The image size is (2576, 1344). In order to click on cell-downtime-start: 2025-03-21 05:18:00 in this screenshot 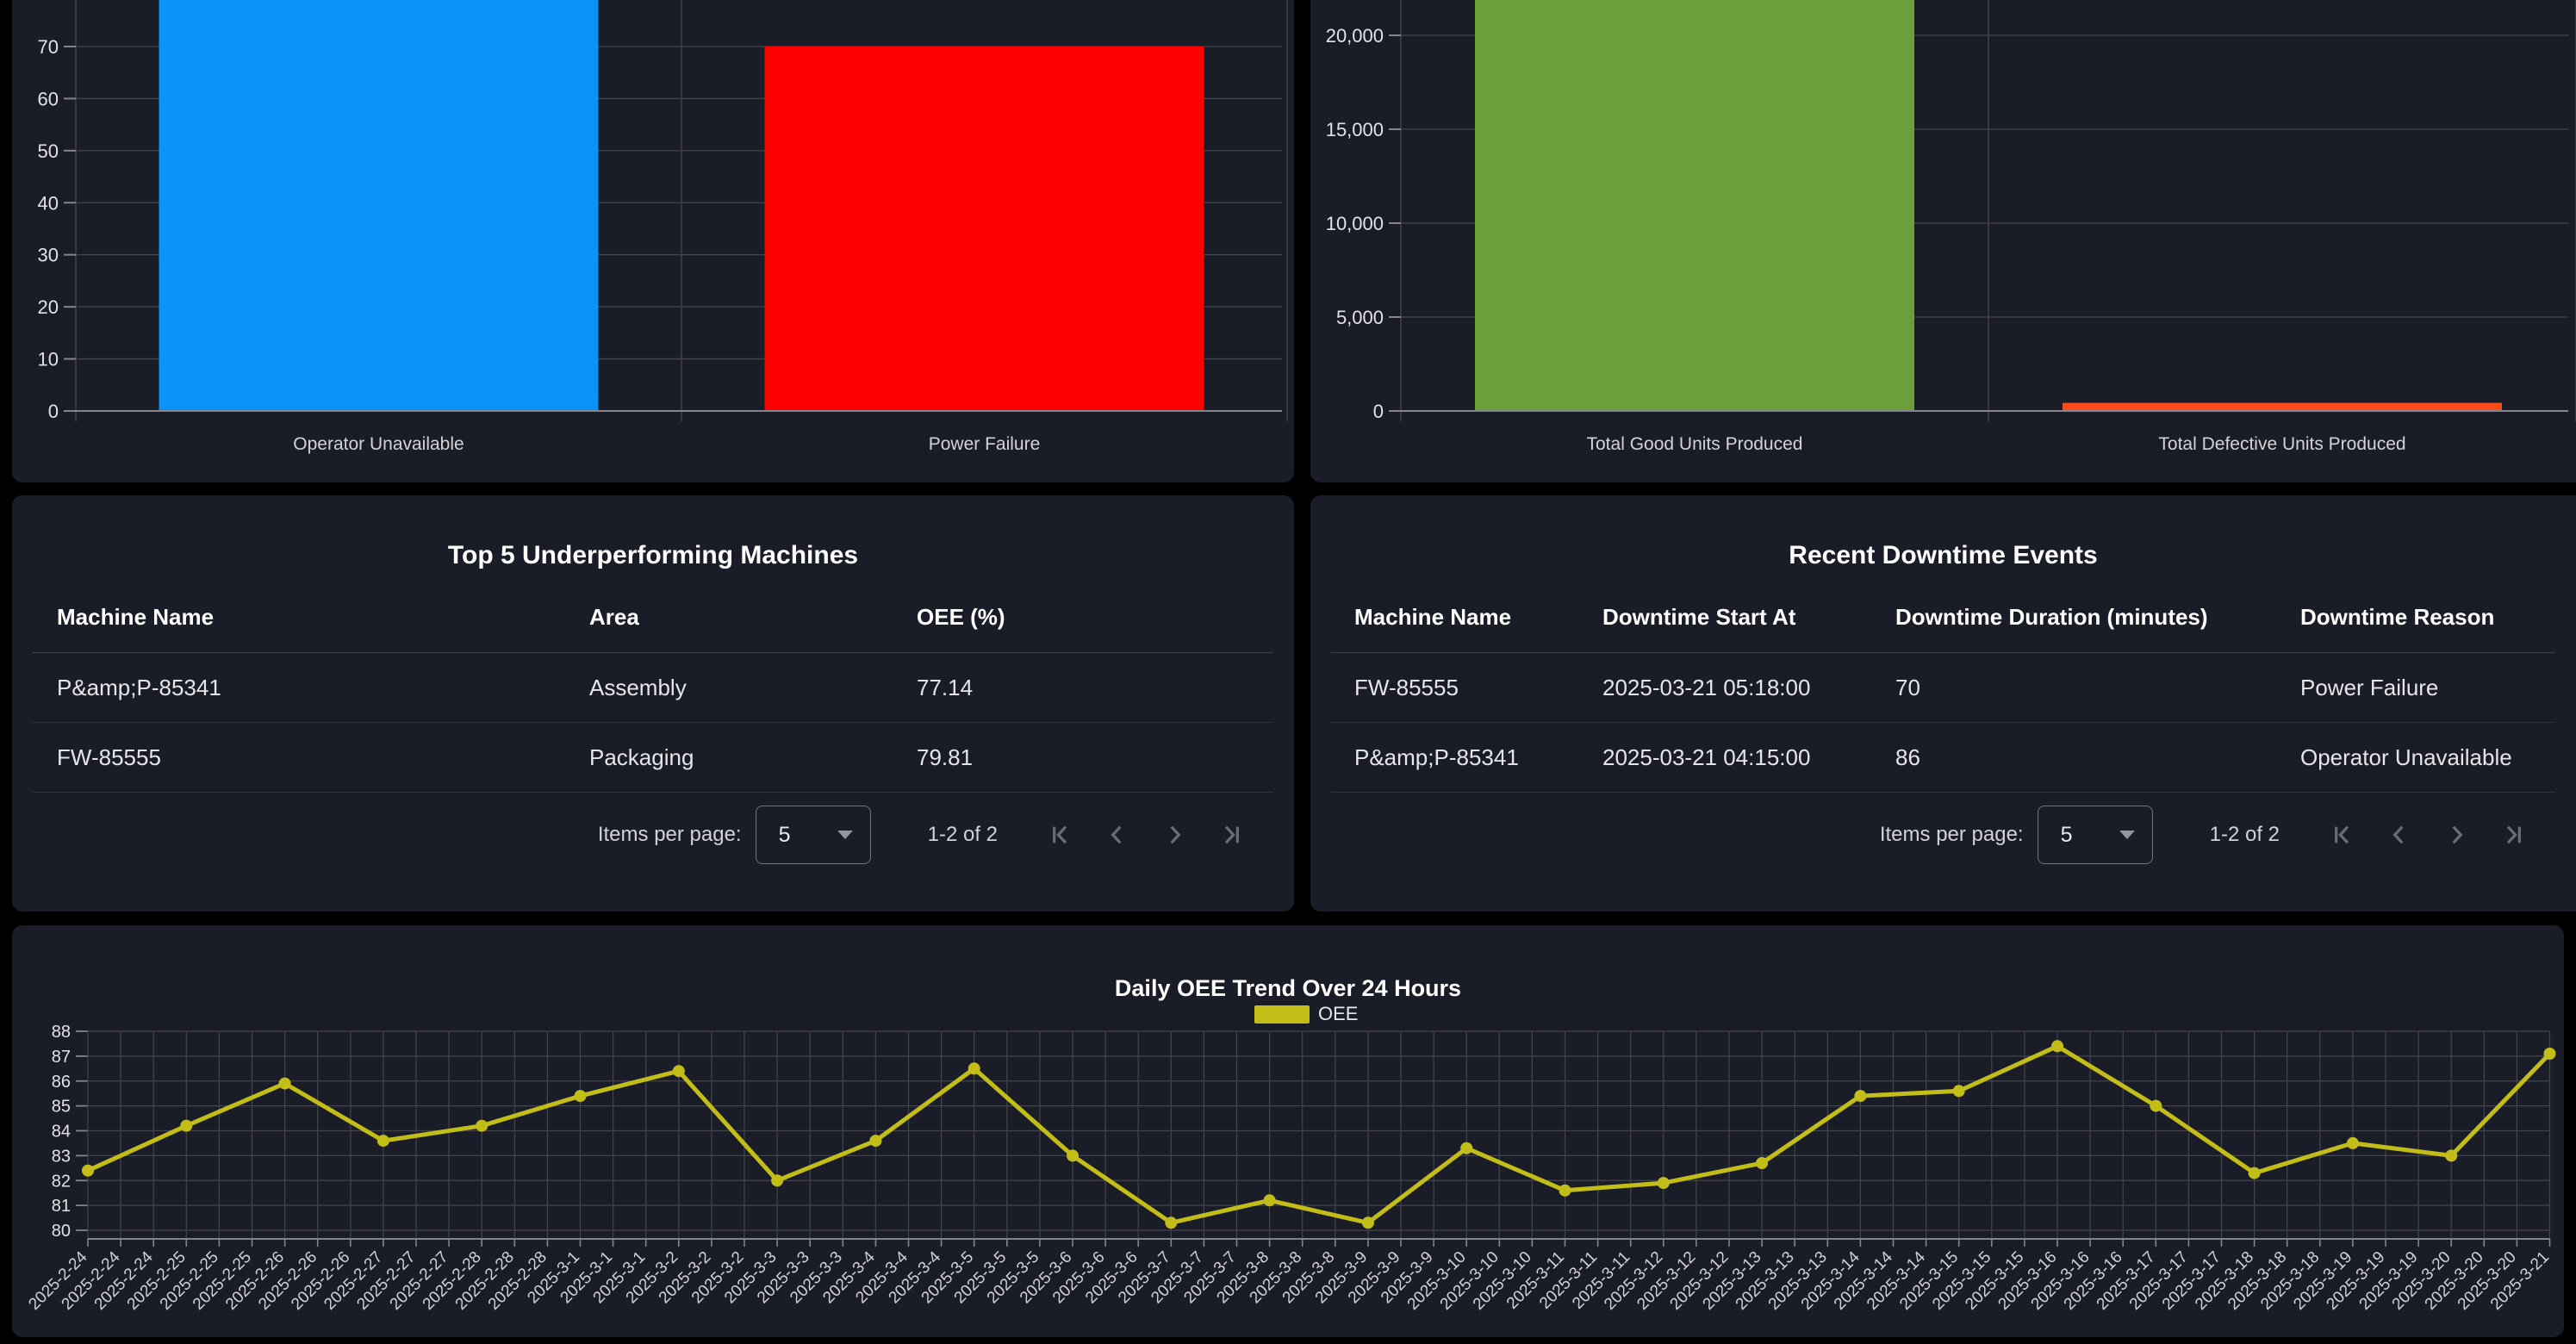, I will do `click(1707, 687)`.